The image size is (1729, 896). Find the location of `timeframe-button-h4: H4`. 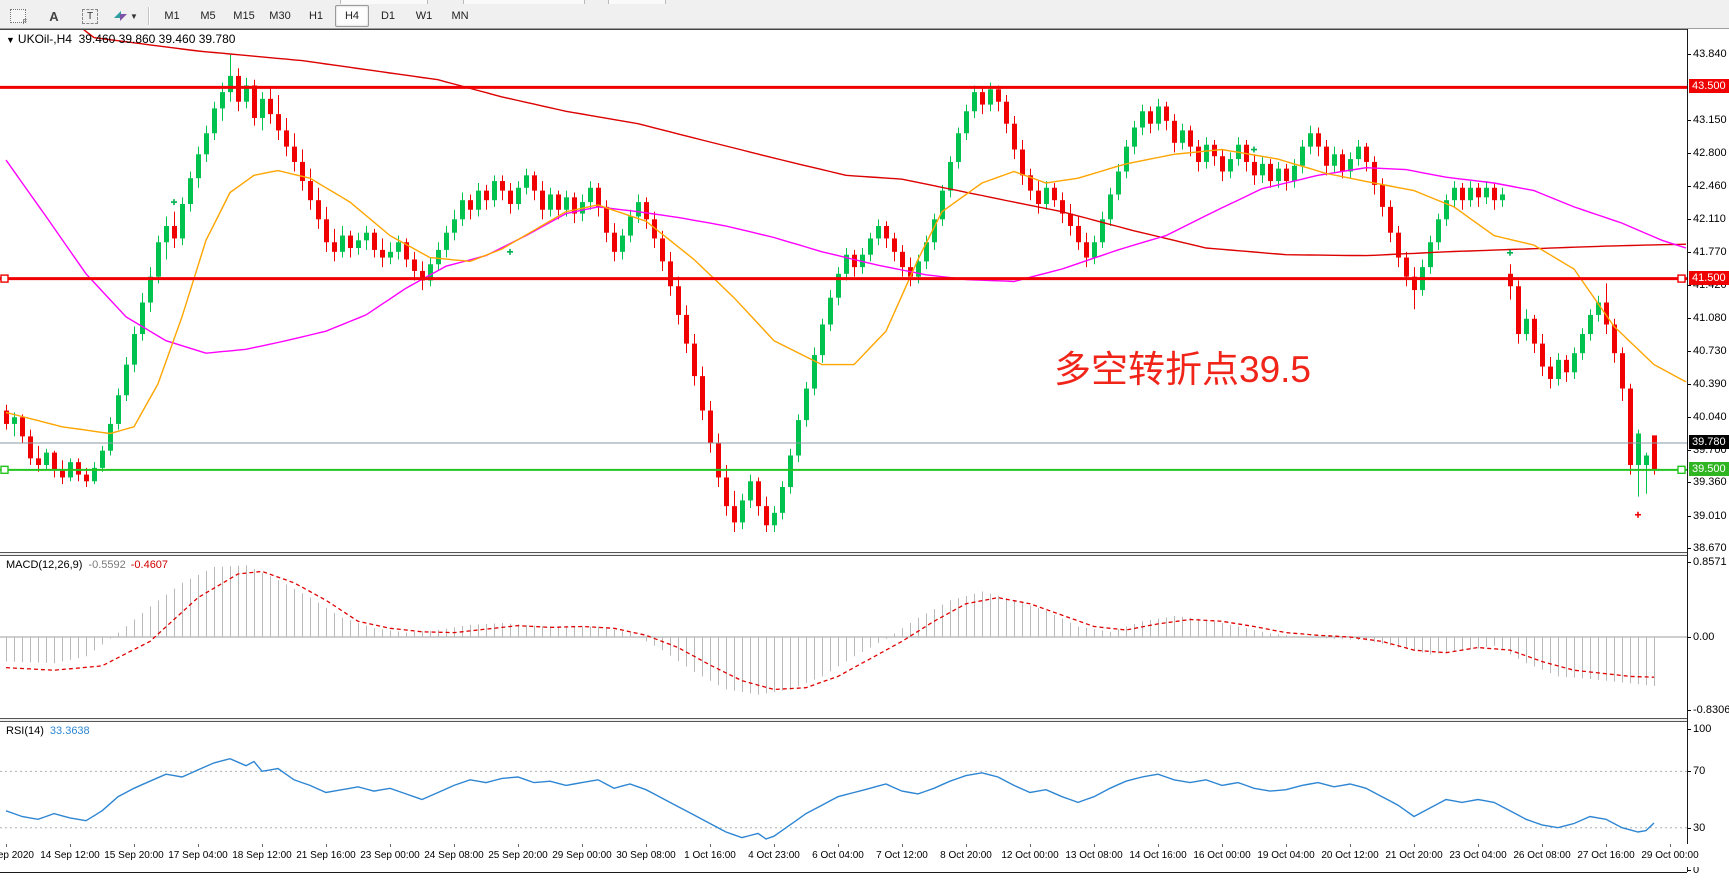

timeframe-button-h4: H4 is located at coordinates (352, 16).